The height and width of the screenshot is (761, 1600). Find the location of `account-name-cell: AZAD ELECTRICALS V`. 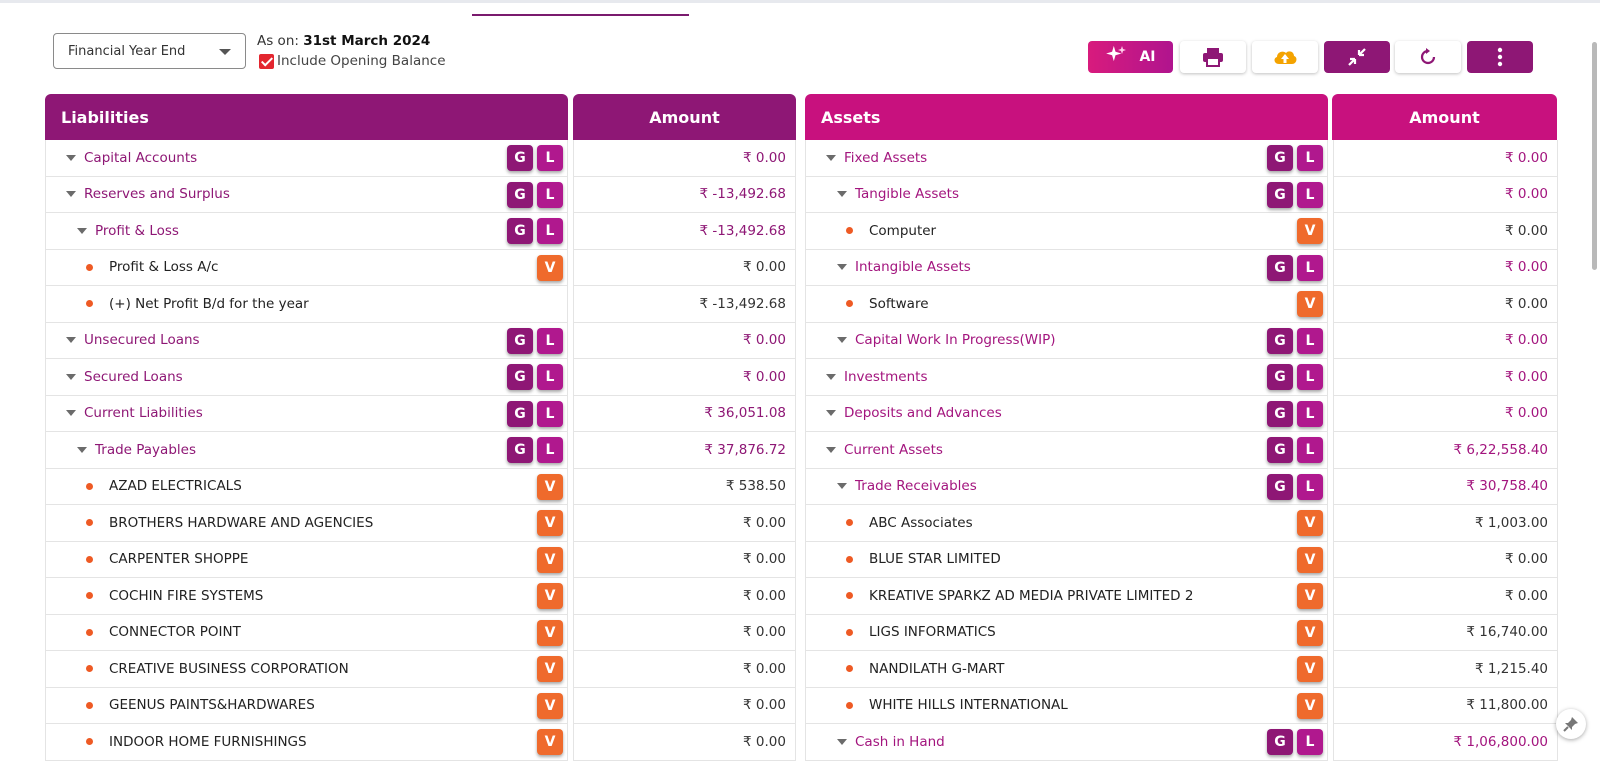

account-name-cell: AZAD ELECTRICALS V is located at coordinates (306, 486).